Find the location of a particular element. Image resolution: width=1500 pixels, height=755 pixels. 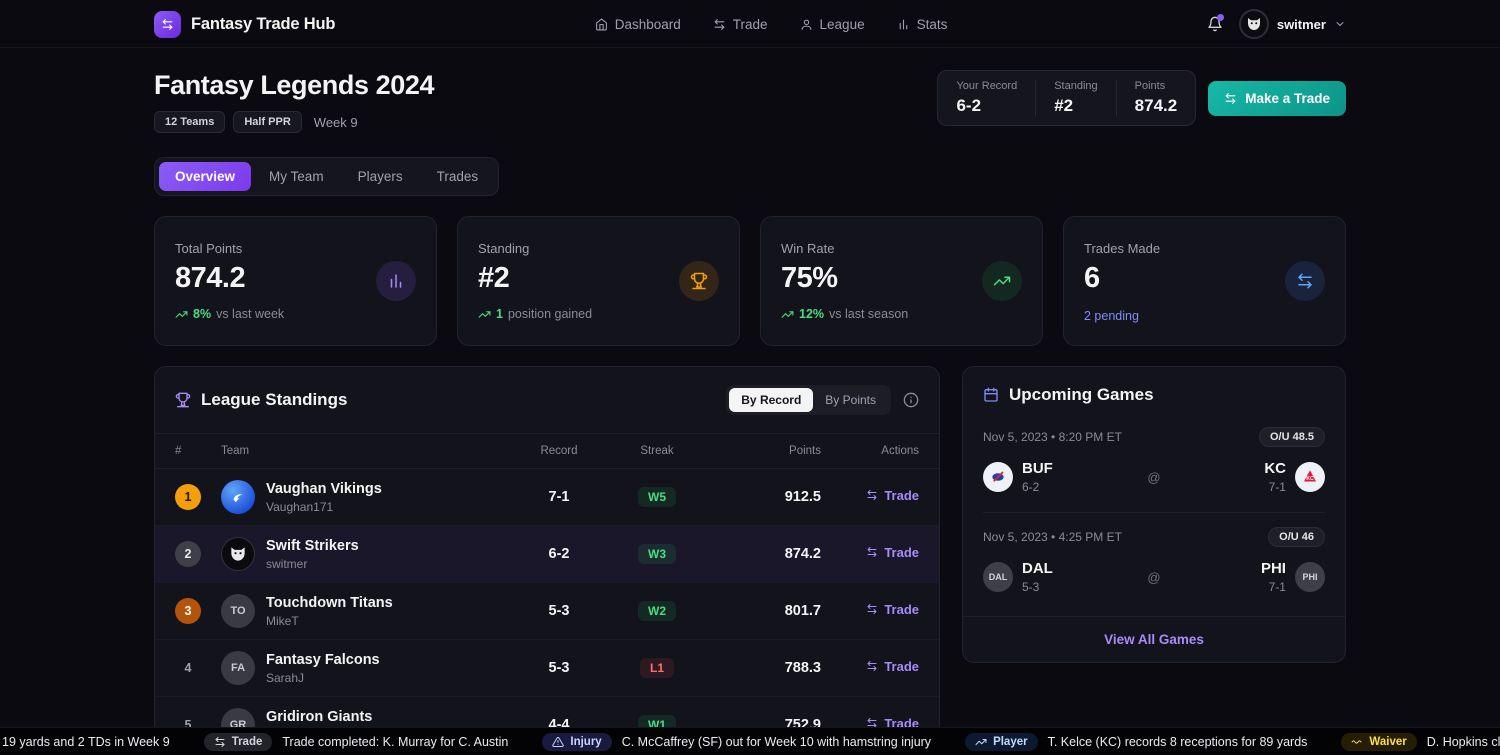

owner-name: Vaughan171 is located at coordinates (300, 506).